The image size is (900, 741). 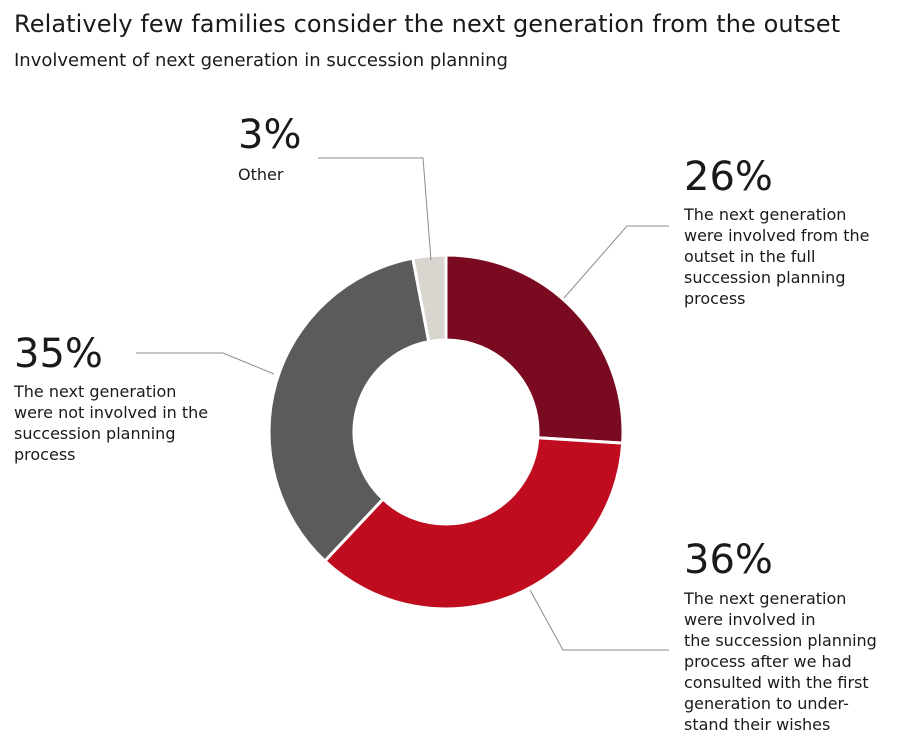 What do you see at coordinates (777, 235) in the screenshot?
I see `slice-description-line: were involved from the` at bounding box center [777, 235].